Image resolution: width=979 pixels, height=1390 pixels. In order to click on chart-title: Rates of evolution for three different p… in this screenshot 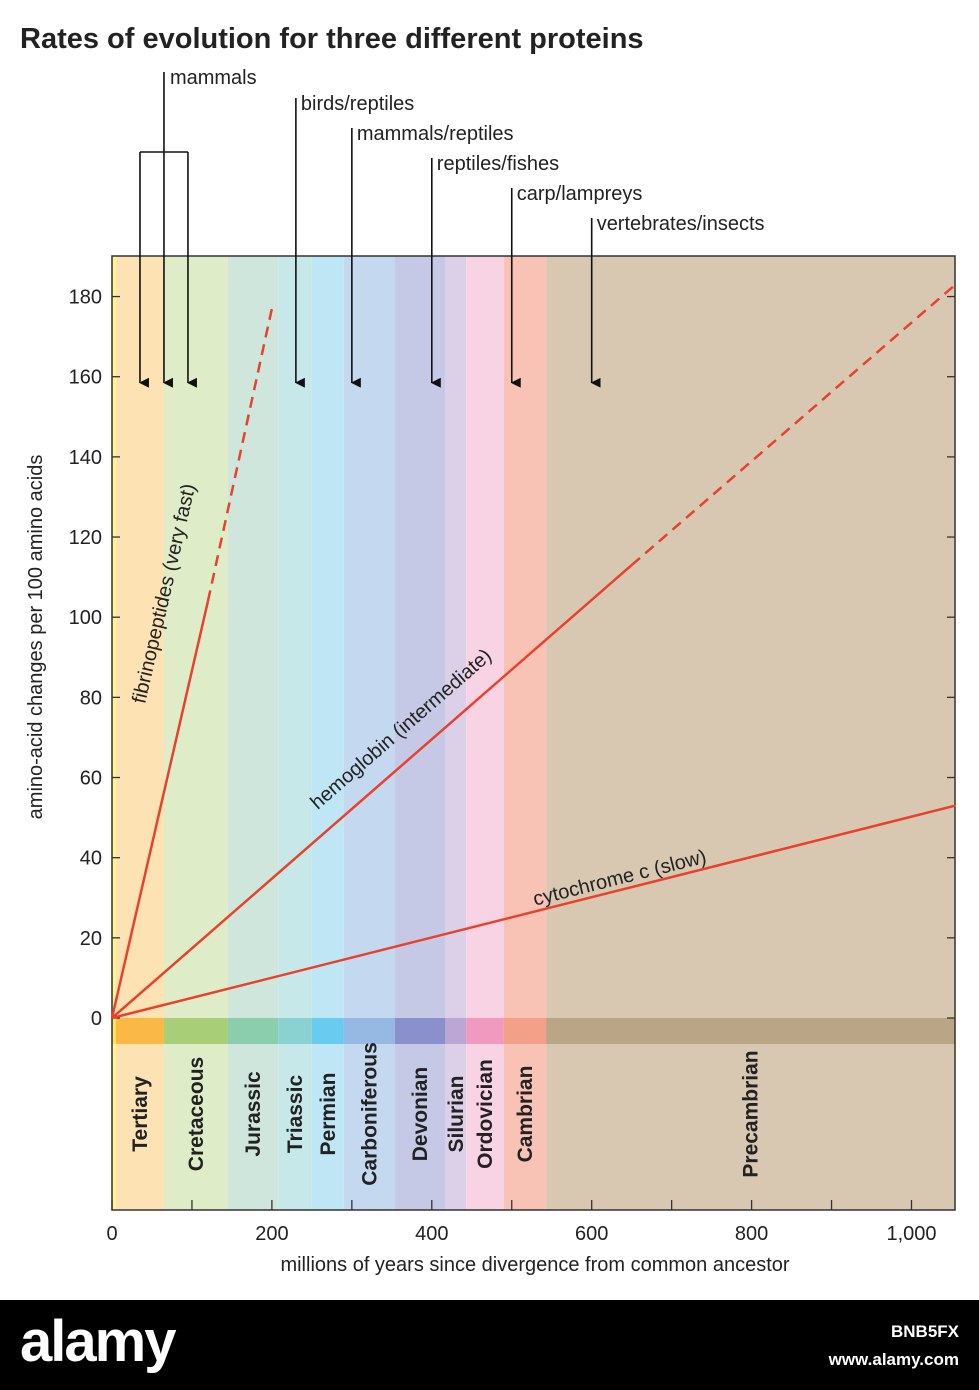, I will do `click(332, 39)`.